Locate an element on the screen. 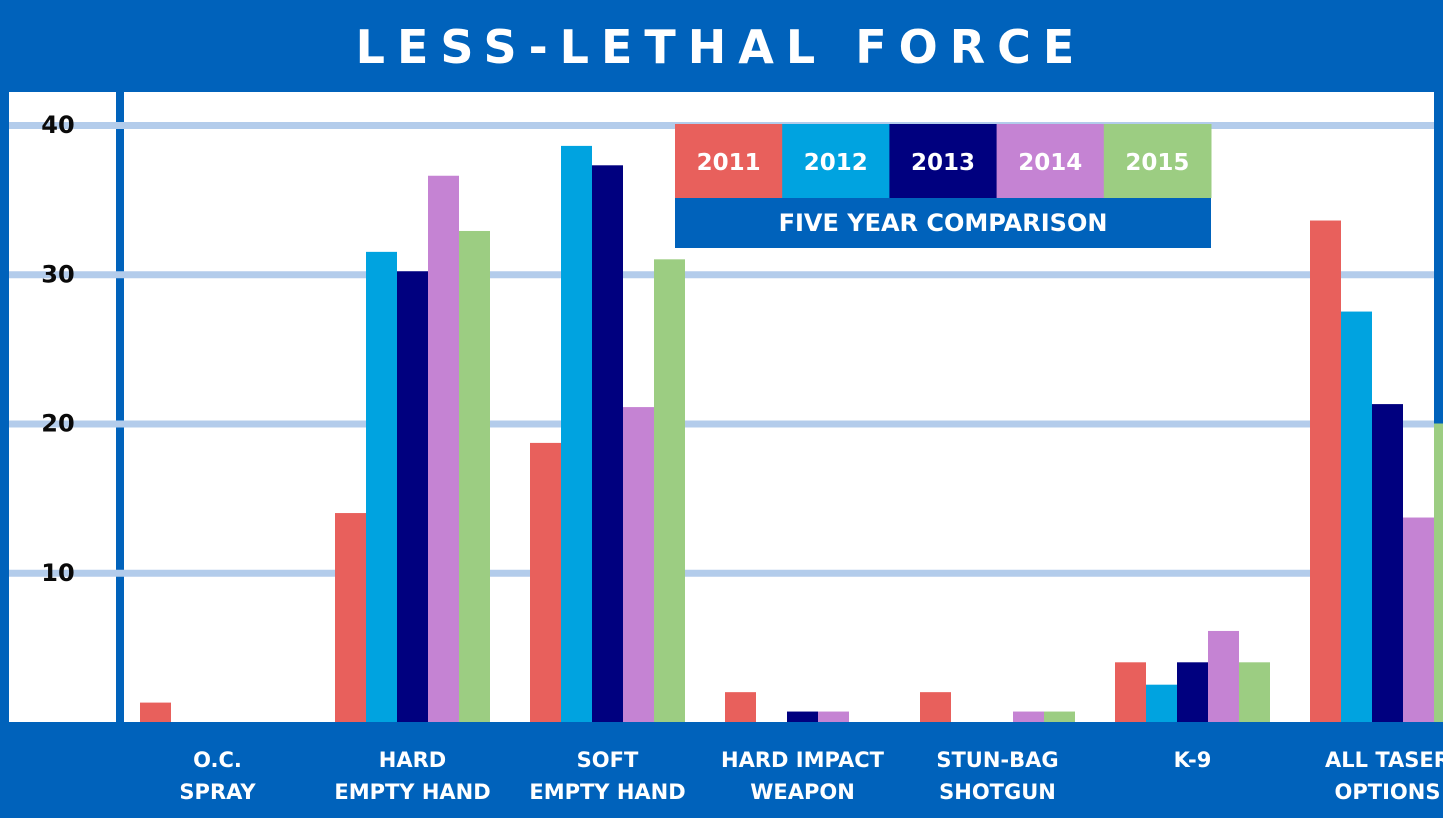 The image size is (1443, 822). y-tick-30: 30 is located at coordinates (57, 274).